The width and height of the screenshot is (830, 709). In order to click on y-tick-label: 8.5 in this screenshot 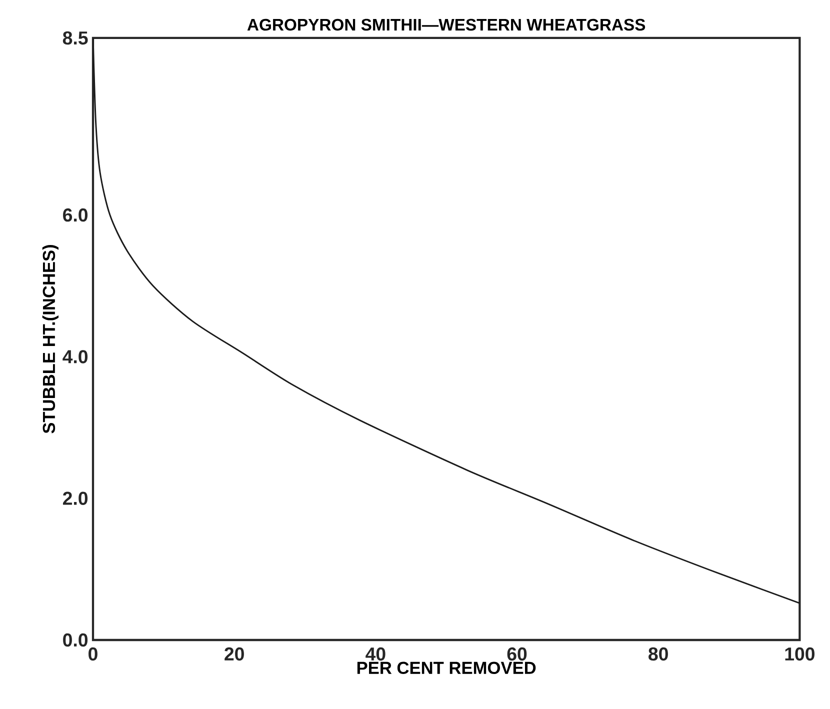, I will do `click(75, 38)`.